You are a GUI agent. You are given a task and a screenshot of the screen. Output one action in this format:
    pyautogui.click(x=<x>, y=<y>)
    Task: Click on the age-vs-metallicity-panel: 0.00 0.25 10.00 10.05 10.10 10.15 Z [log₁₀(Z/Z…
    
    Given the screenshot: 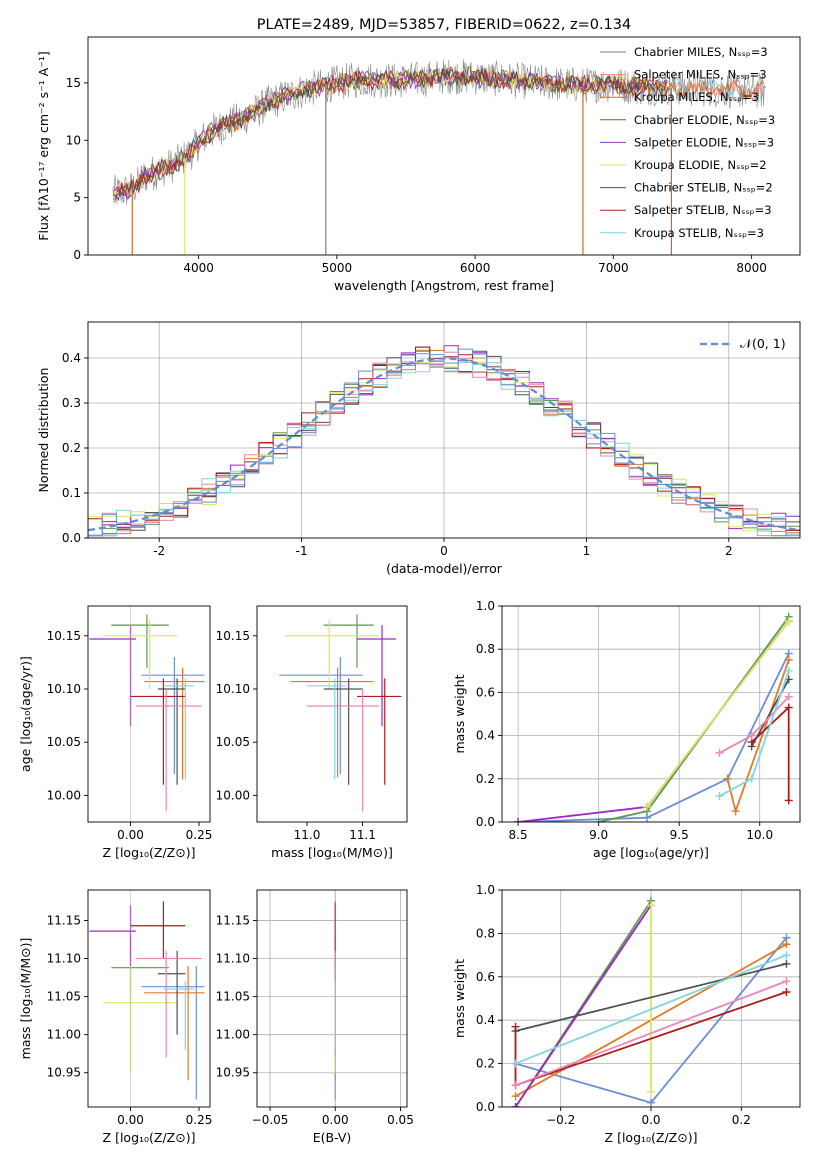 What is the action you would take?
    pyautogui.click(x=115, y=732)
    